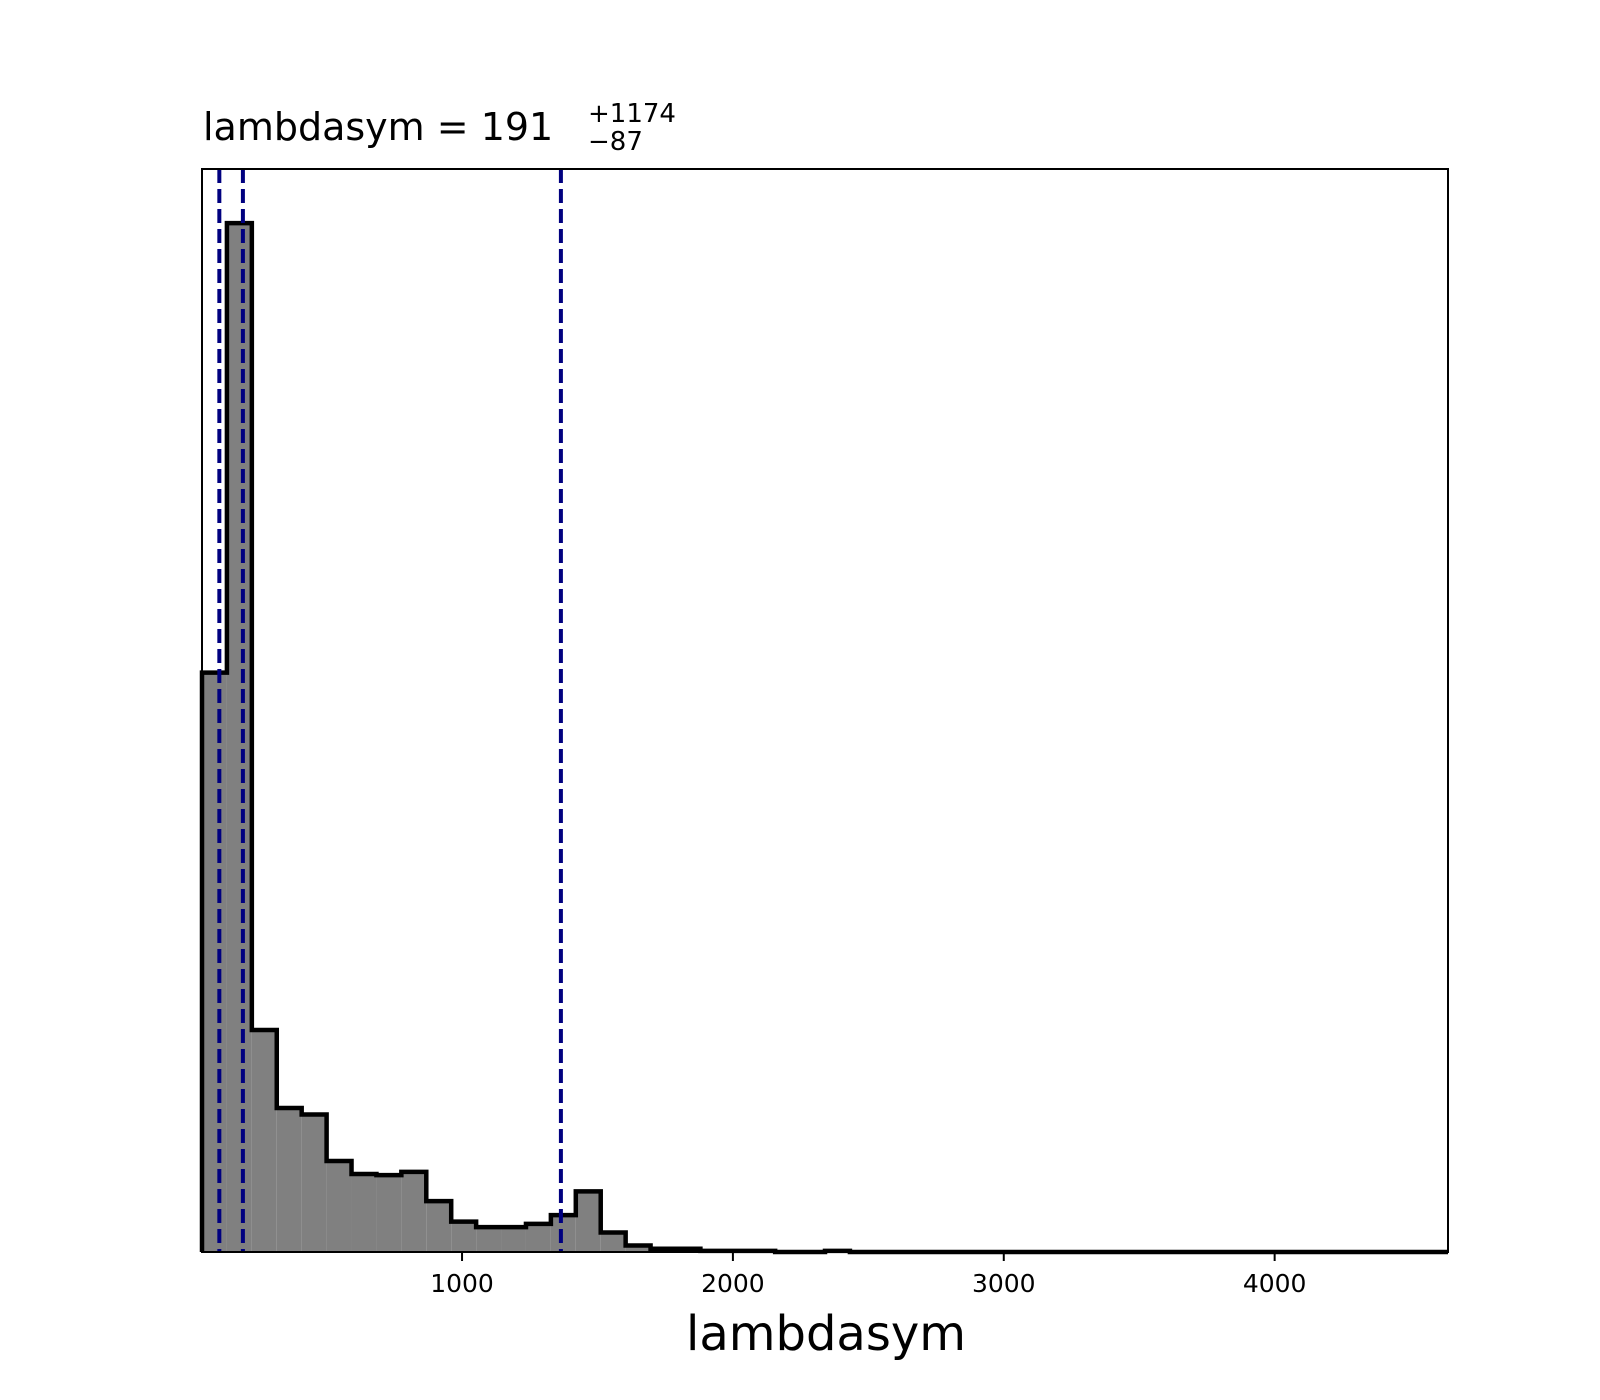  What do you see at coordinates (1004, 1283) in the screenshot?
I see `x-tick-label: 3000` at bounding box center [1004, 1283].